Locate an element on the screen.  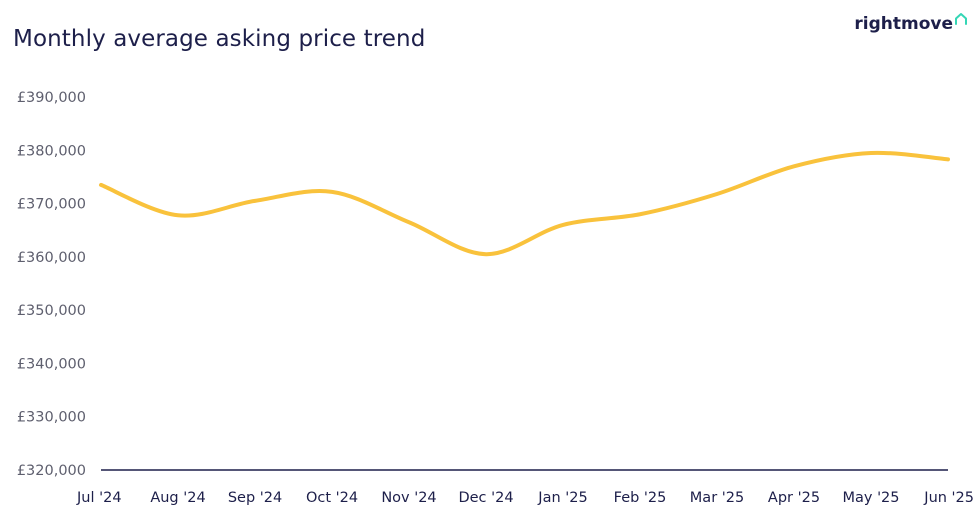
x-tick-label: Apr '25 is located at coordinates (794, 498).